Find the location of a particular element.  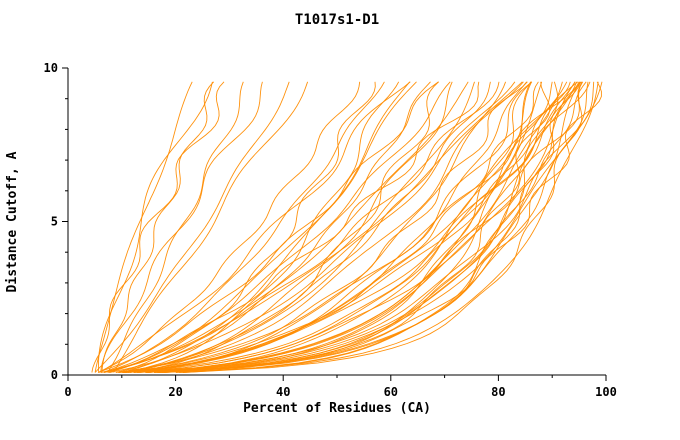

x-tick-label: 60 is located at coordinates (391, 392).